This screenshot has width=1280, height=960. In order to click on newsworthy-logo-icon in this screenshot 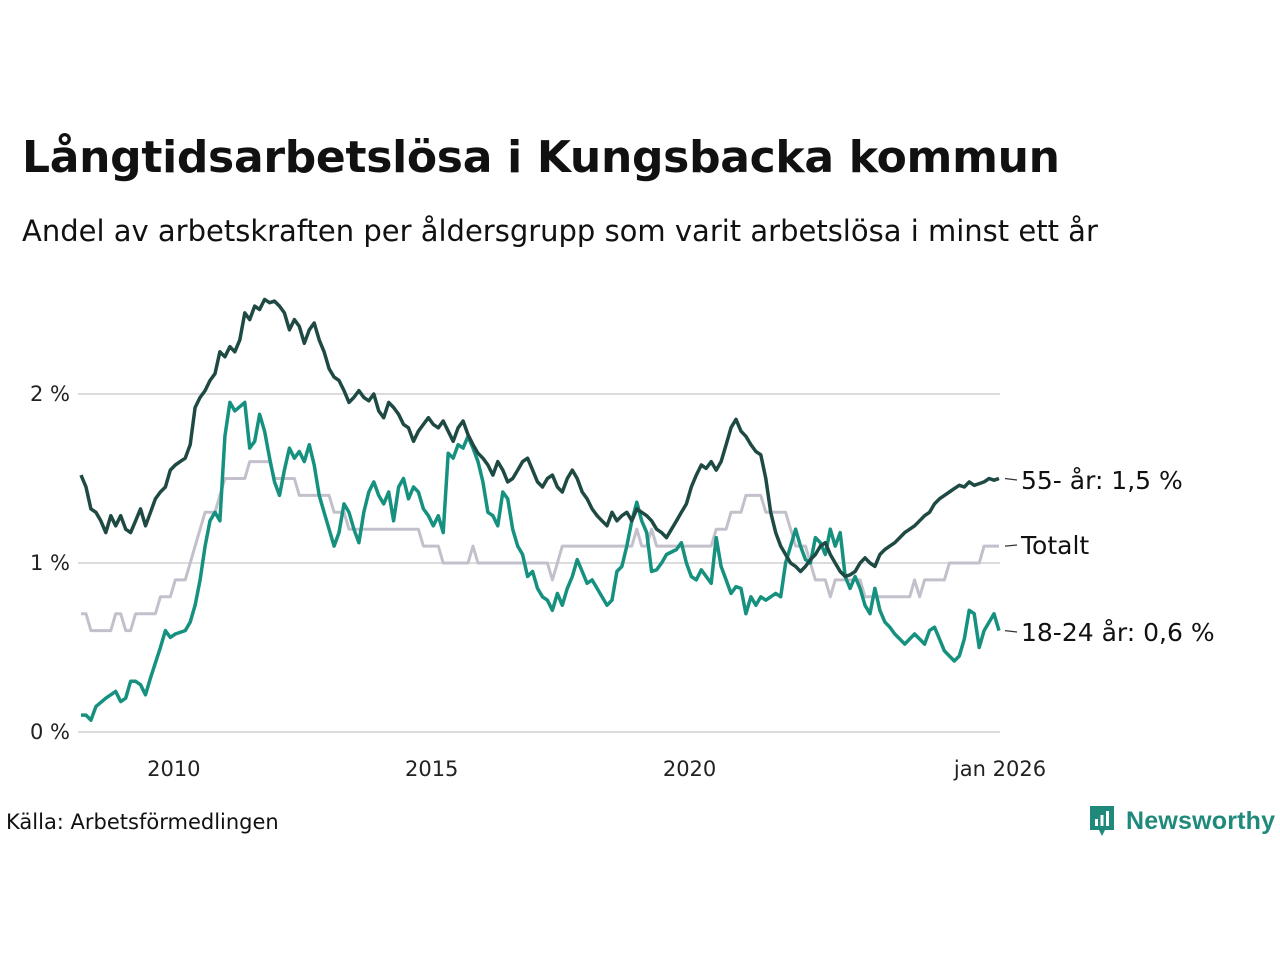, I will do `click(1102, 821)`.